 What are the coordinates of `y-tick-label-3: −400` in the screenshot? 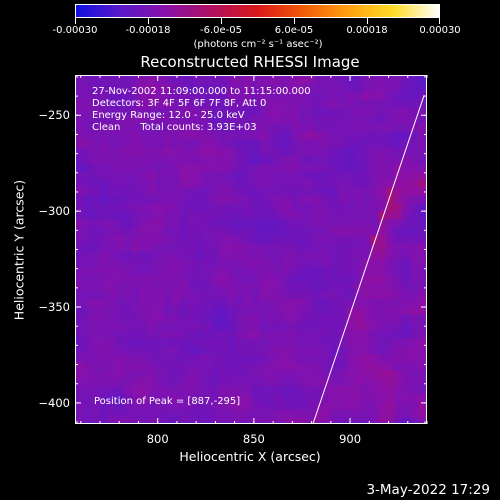 It's located at (54, 402).